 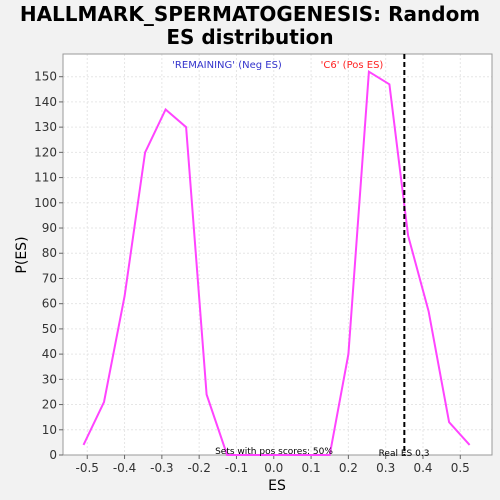 I want to click on y-tick-label: 110, so click(x=45, y=178).